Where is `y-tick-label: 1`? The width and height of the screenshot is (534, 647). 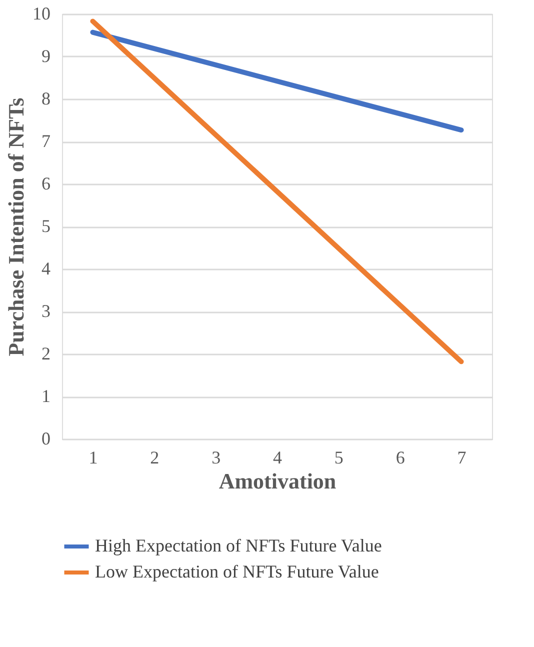 y-tick-label: 1 is located at coordinates (46, 396).